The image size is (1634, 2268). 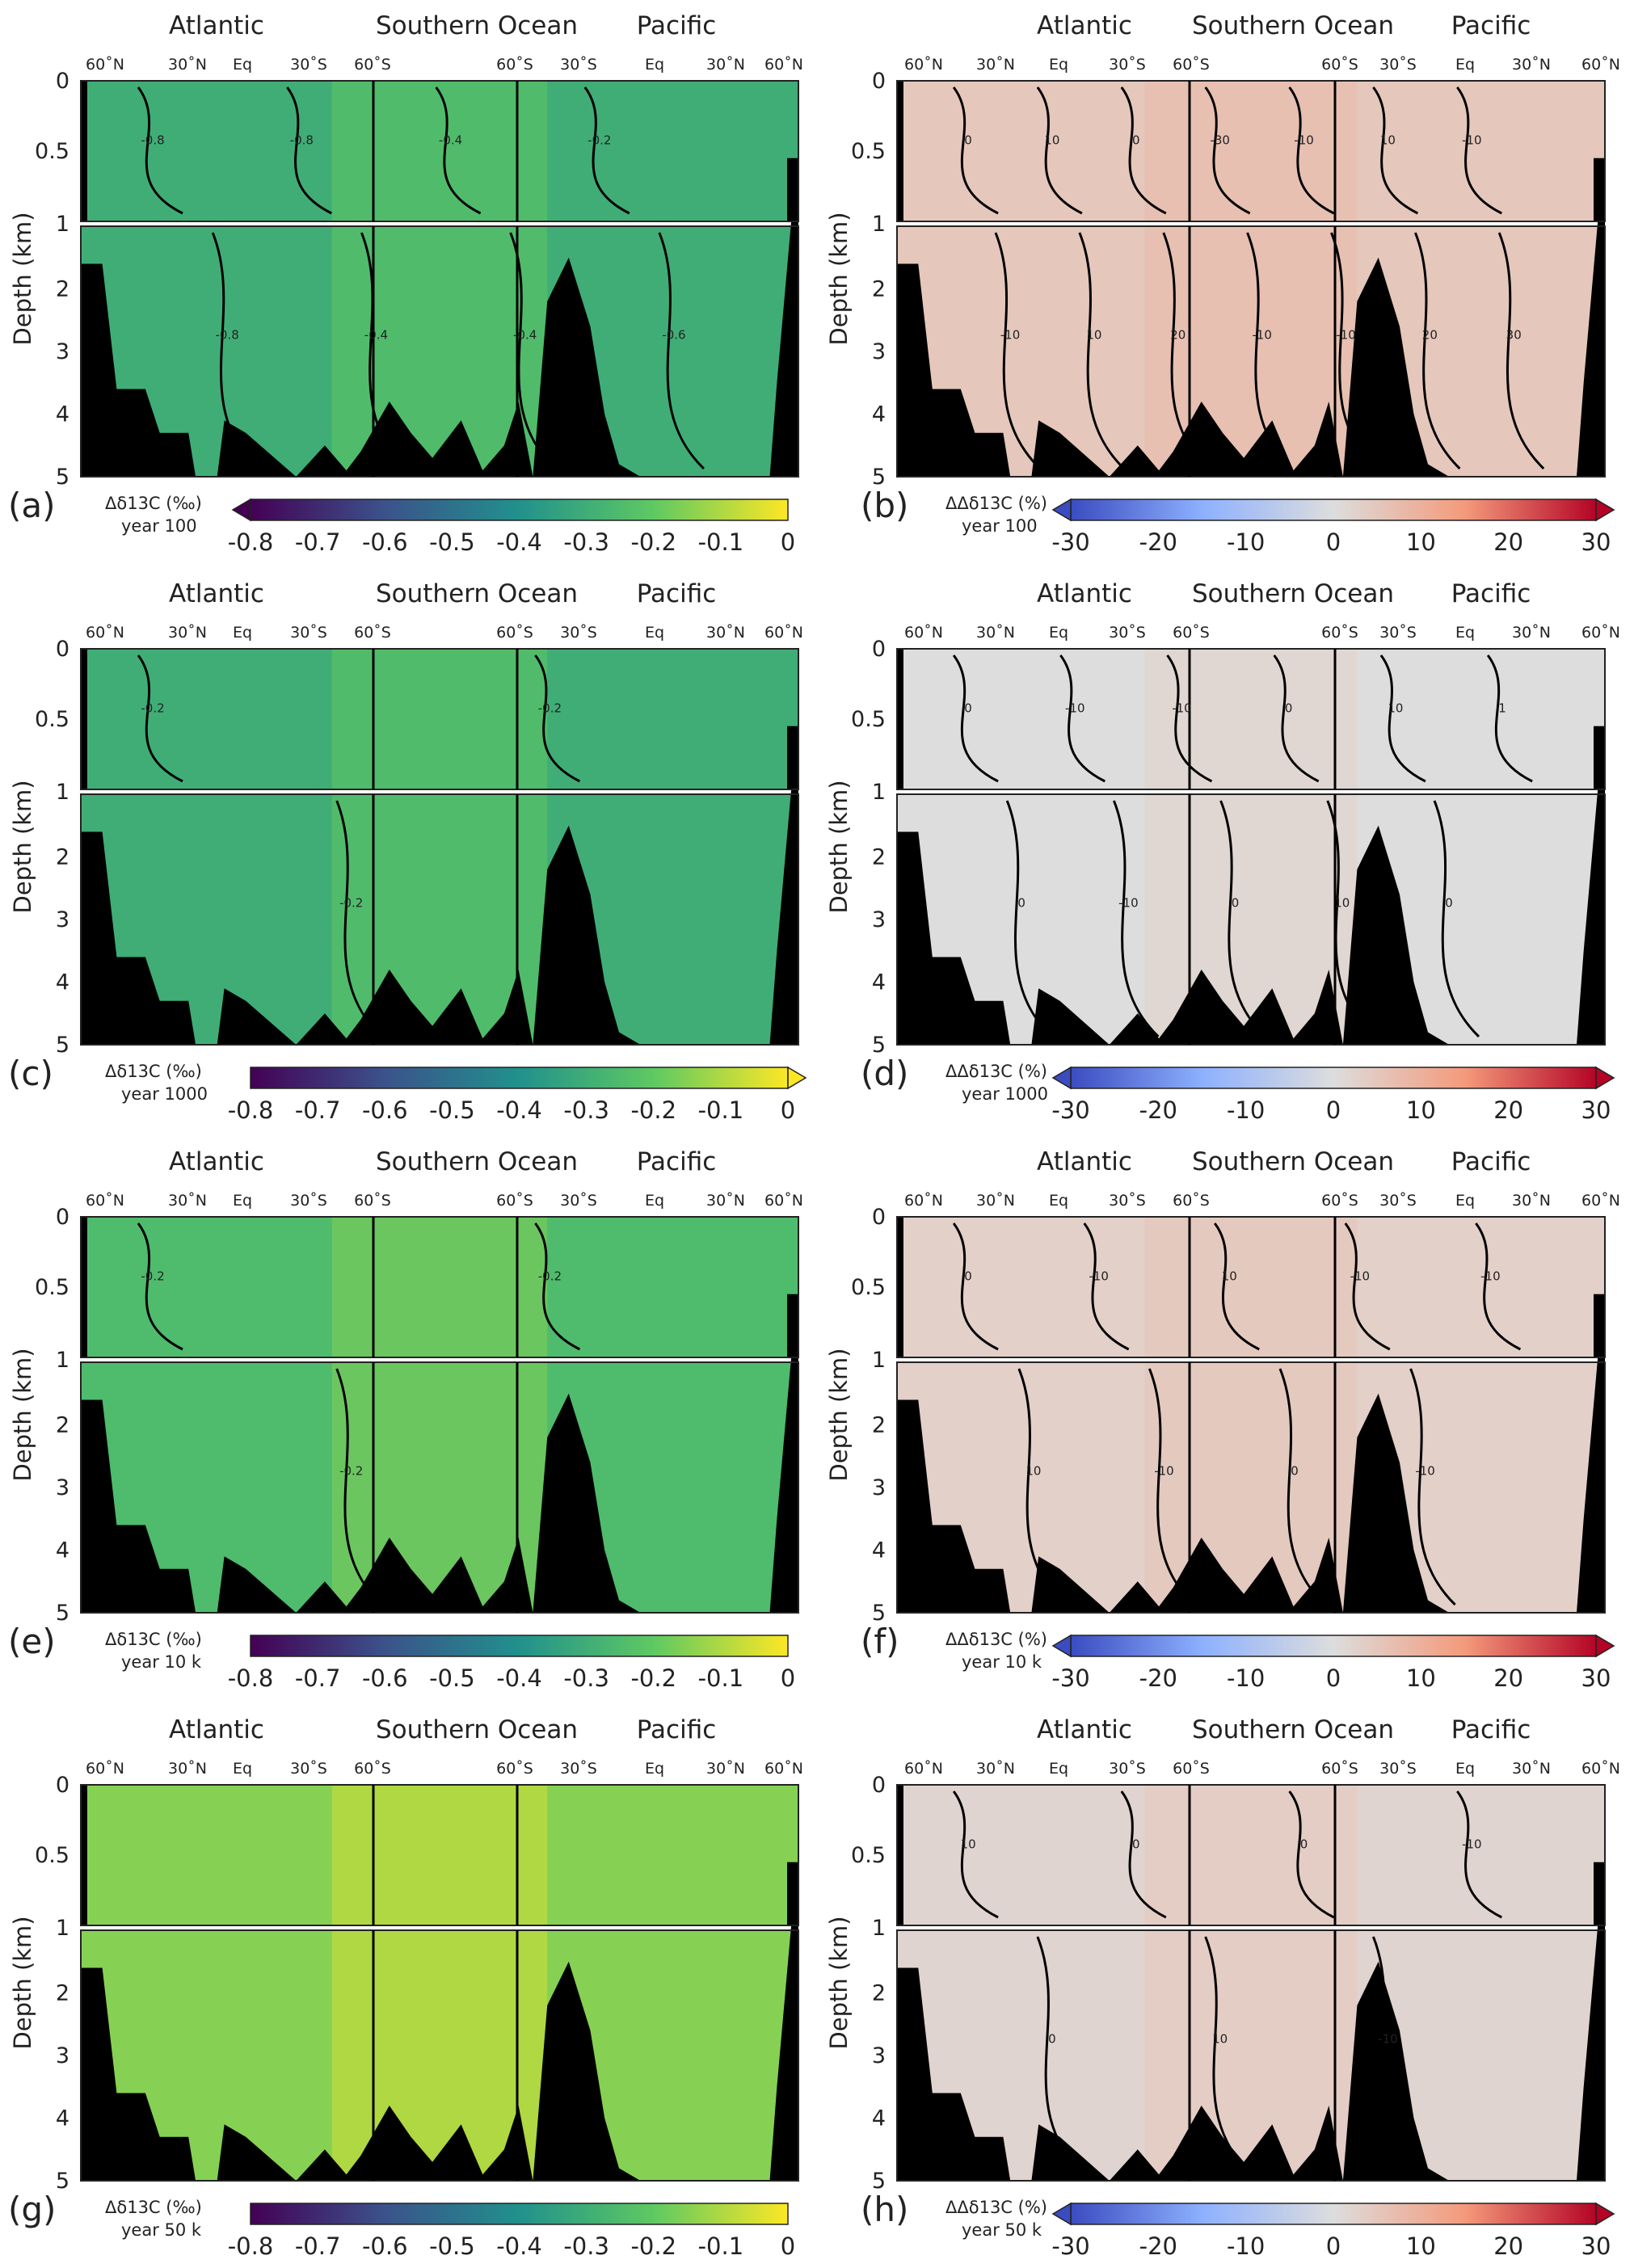 What do you see at coordinates (452, 1678) in the screenshot?
I see `colorbar-tick-label: -0.5` at bounding box center [452, 1678].